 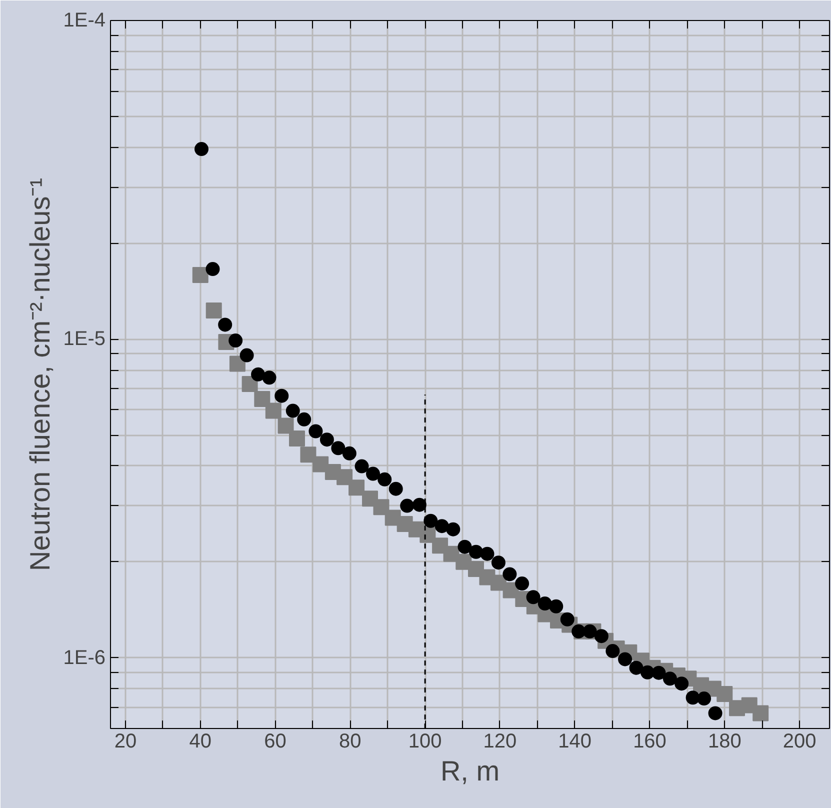 I want to click on x-tick-label: 60, so click(x=275, y=741).